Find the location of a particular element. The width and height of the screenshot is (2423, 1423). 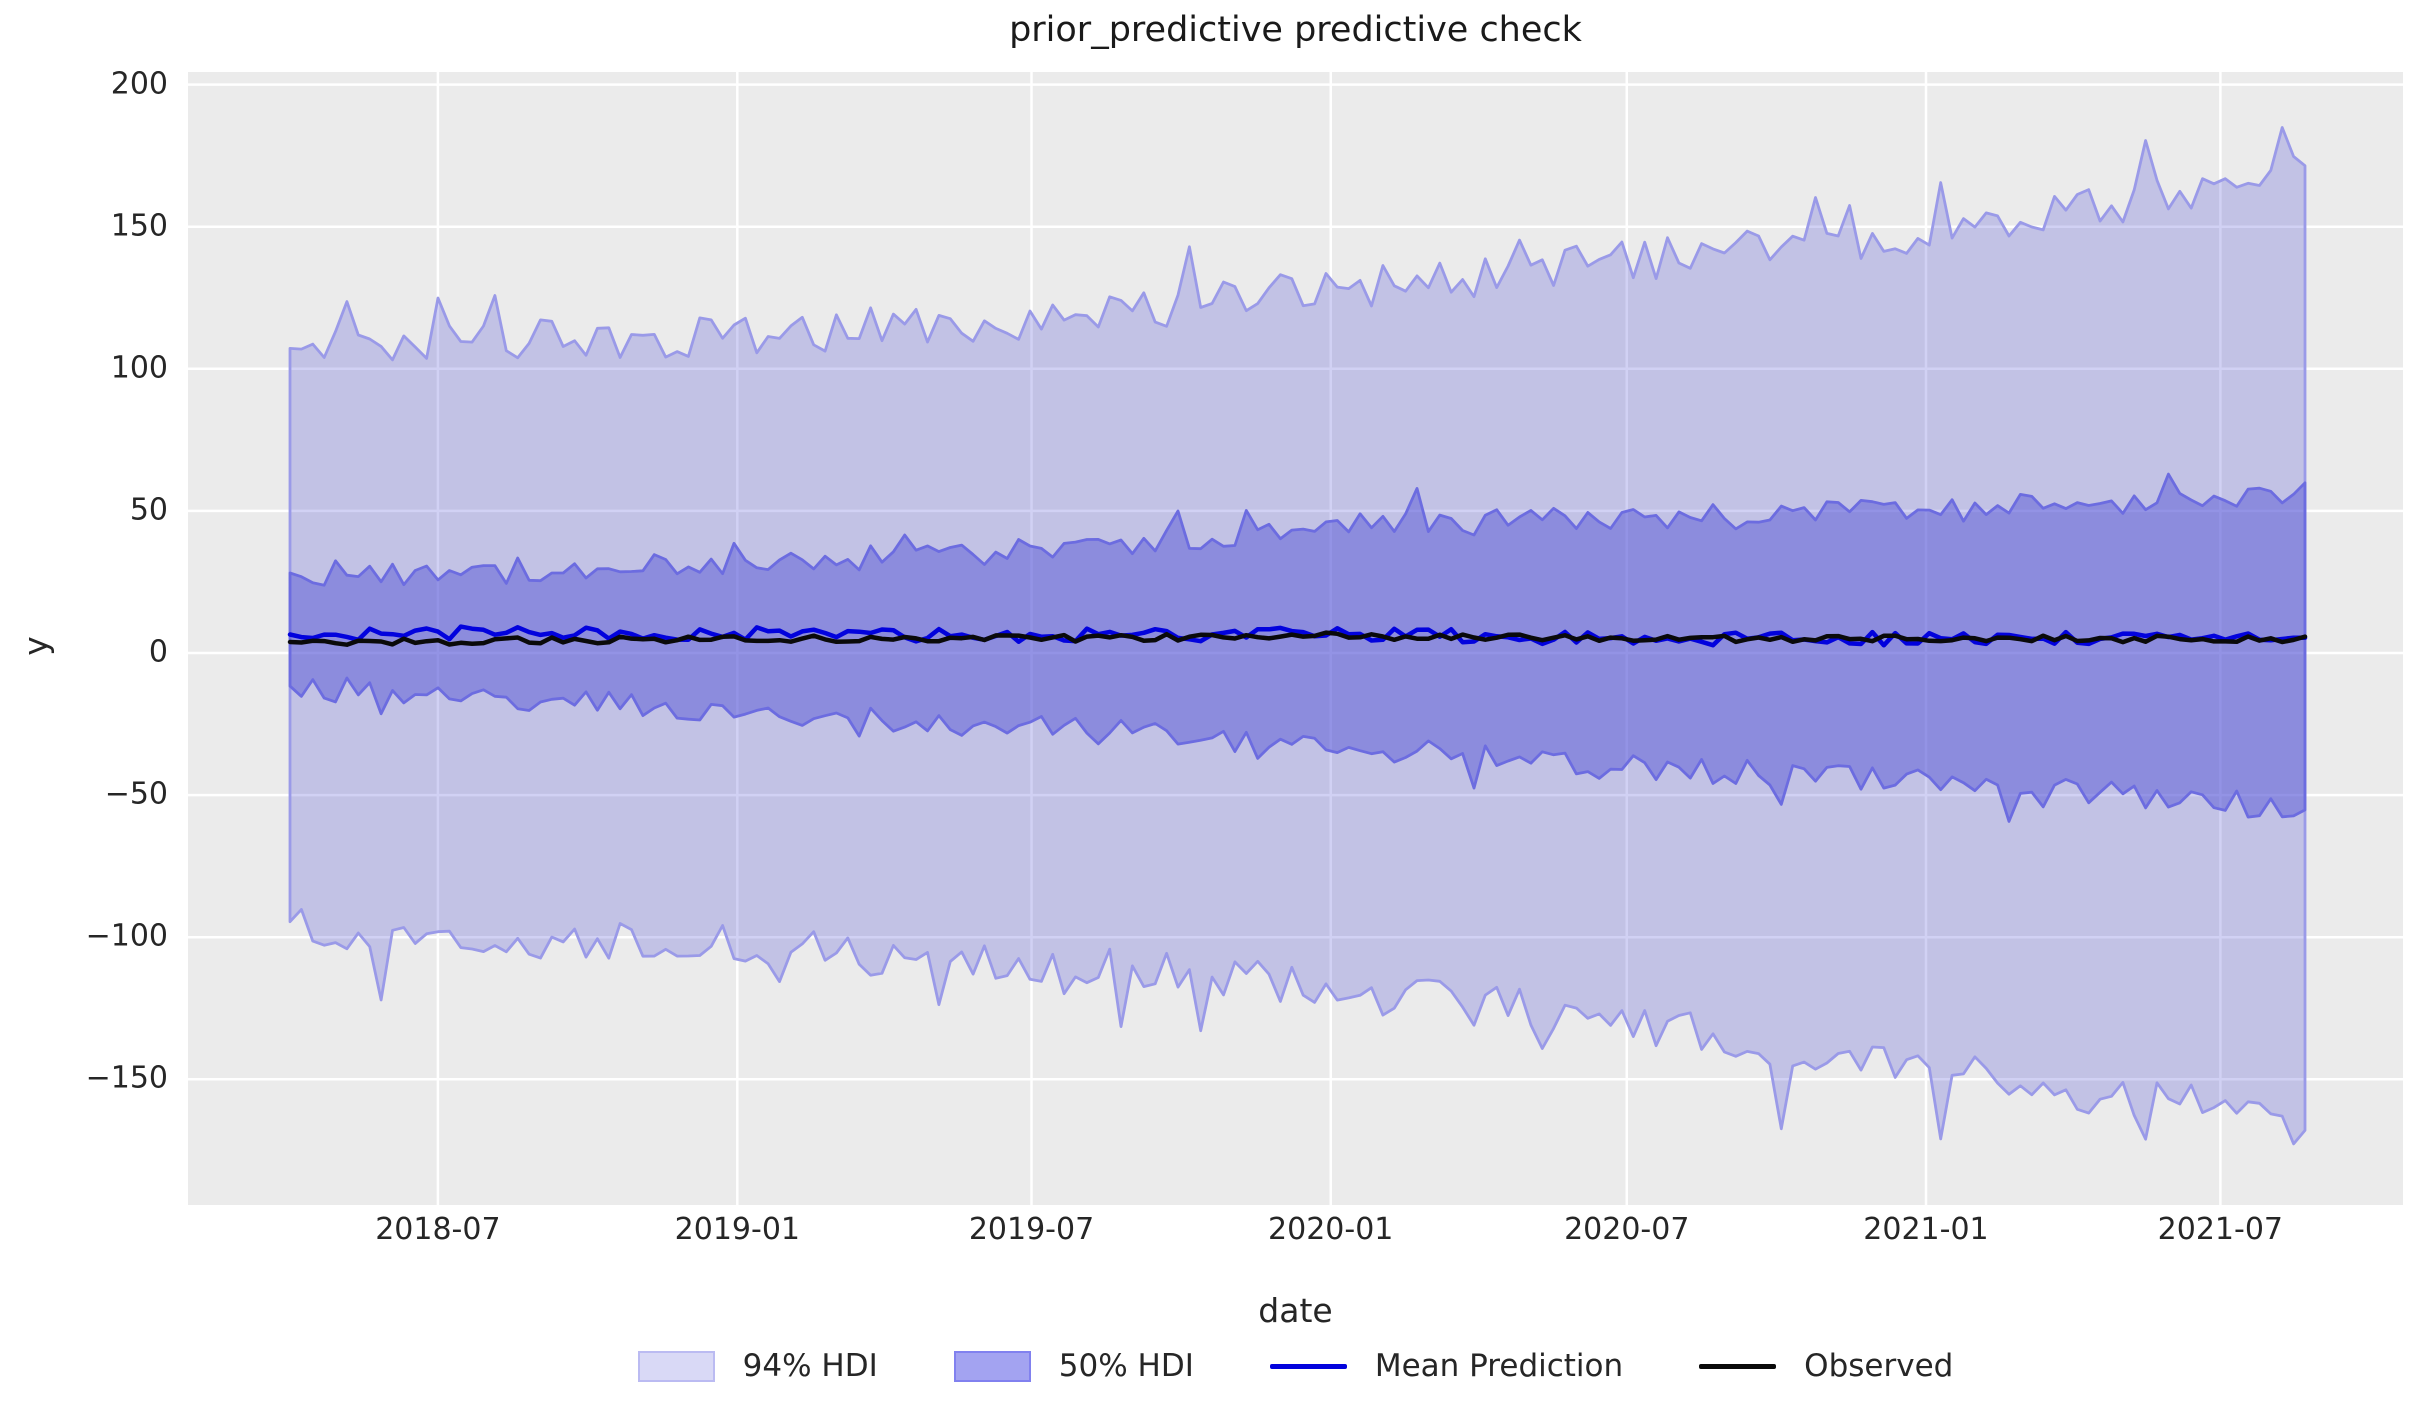

x-tick-label: 2019-07 is located at coordinates (1031, 1229).